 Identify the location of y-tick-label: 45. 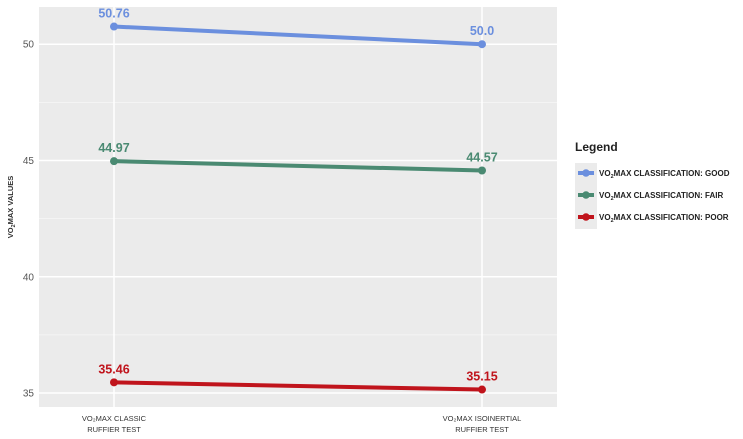
(29, 161).